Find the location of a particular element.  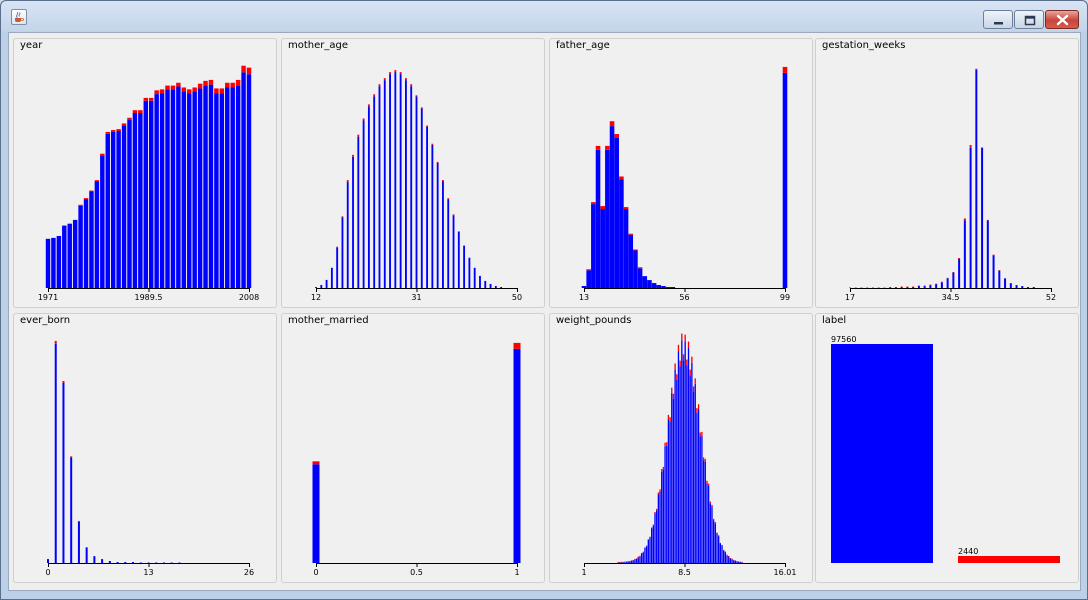

panel-title: label is located at coordinates (834, 320).